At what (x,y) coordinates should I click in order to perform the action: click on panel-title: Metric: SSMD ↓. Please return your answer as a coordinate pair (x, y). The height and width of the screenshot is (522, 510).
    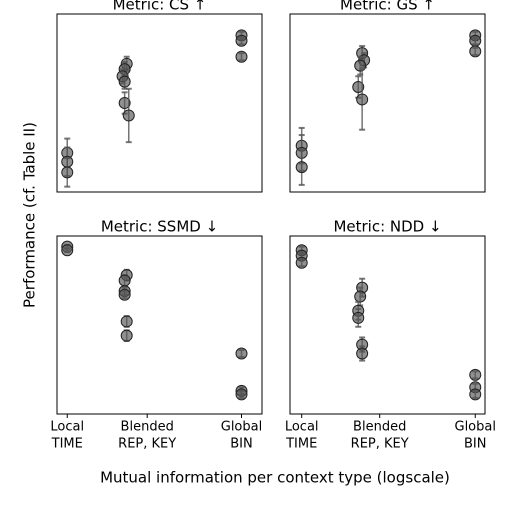
    Looking at the image, I should click on (159, 227).